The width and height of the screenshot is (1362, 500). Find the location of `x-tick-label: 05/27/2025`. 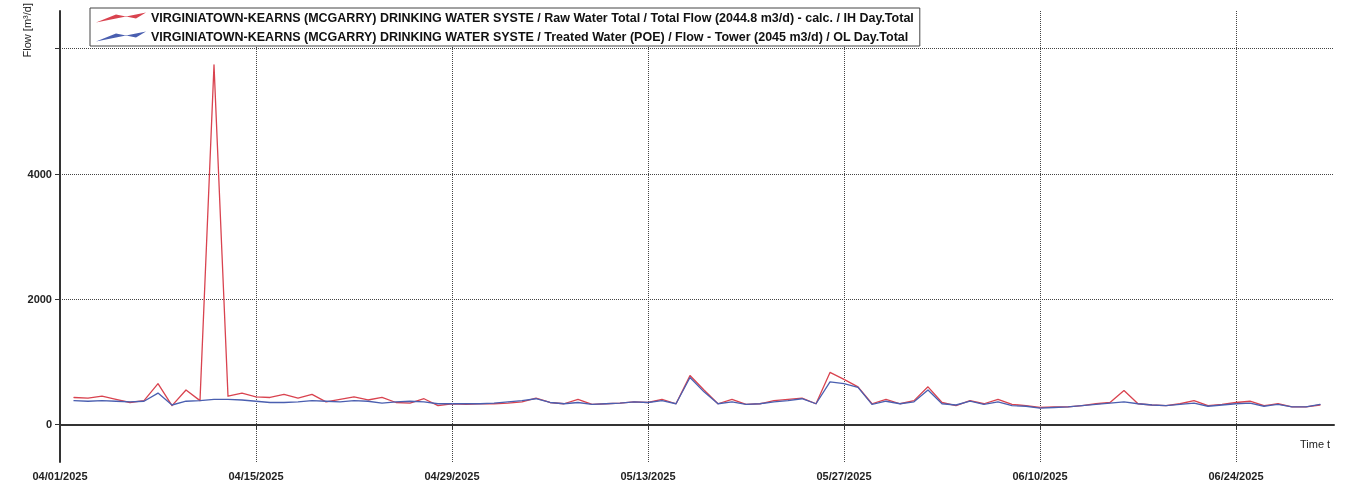

x-tick-label: 05/27/2025 is located at coordinates (844, 475).